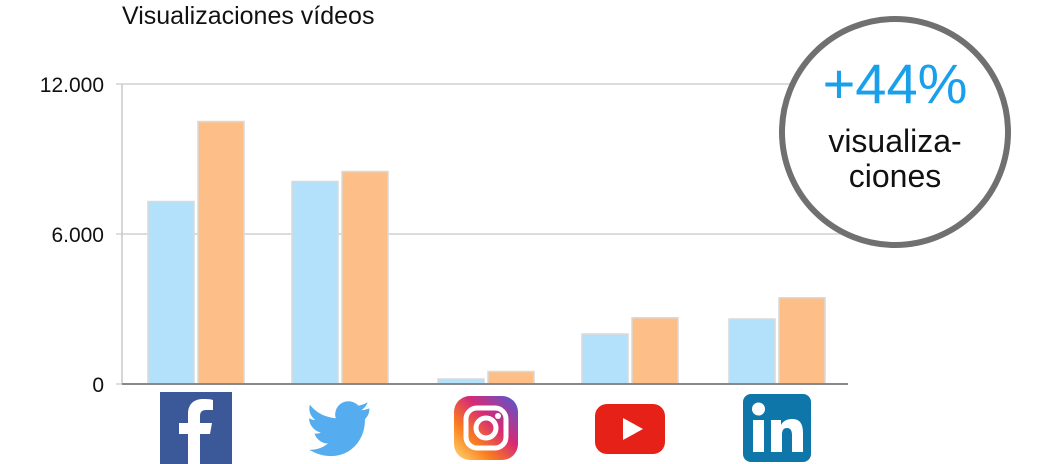  What do you see at coordinates (77, 235) in the screenshot?
I see `y-tick-label: 6.000` at bounding box center [77, 235].